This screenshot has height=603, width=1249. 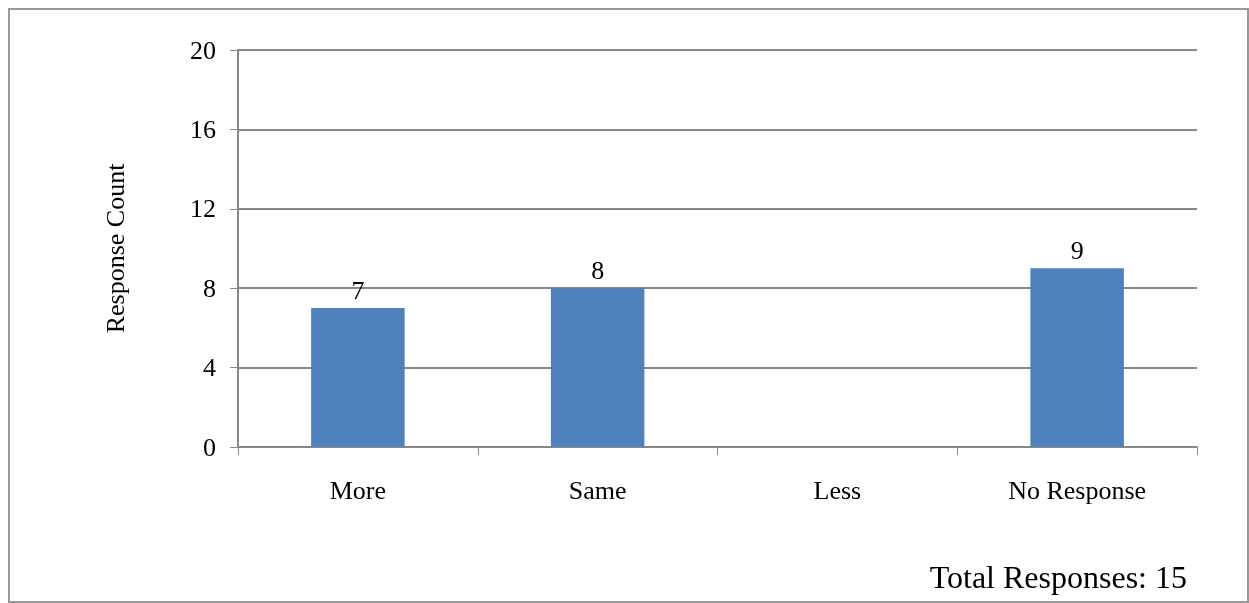 What do you see at coordinates (115, 248) in the screenshot?
I see `y-axis-title: Response Count` at bounding box center [115, 248].